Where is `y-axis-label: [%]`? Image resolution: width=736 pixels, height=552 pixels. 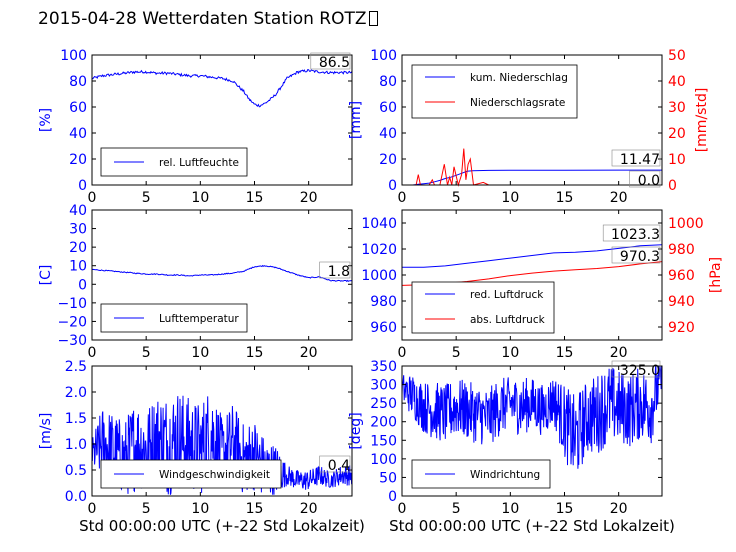 y-axis-label: [%] is located at coordinates (46, 120).